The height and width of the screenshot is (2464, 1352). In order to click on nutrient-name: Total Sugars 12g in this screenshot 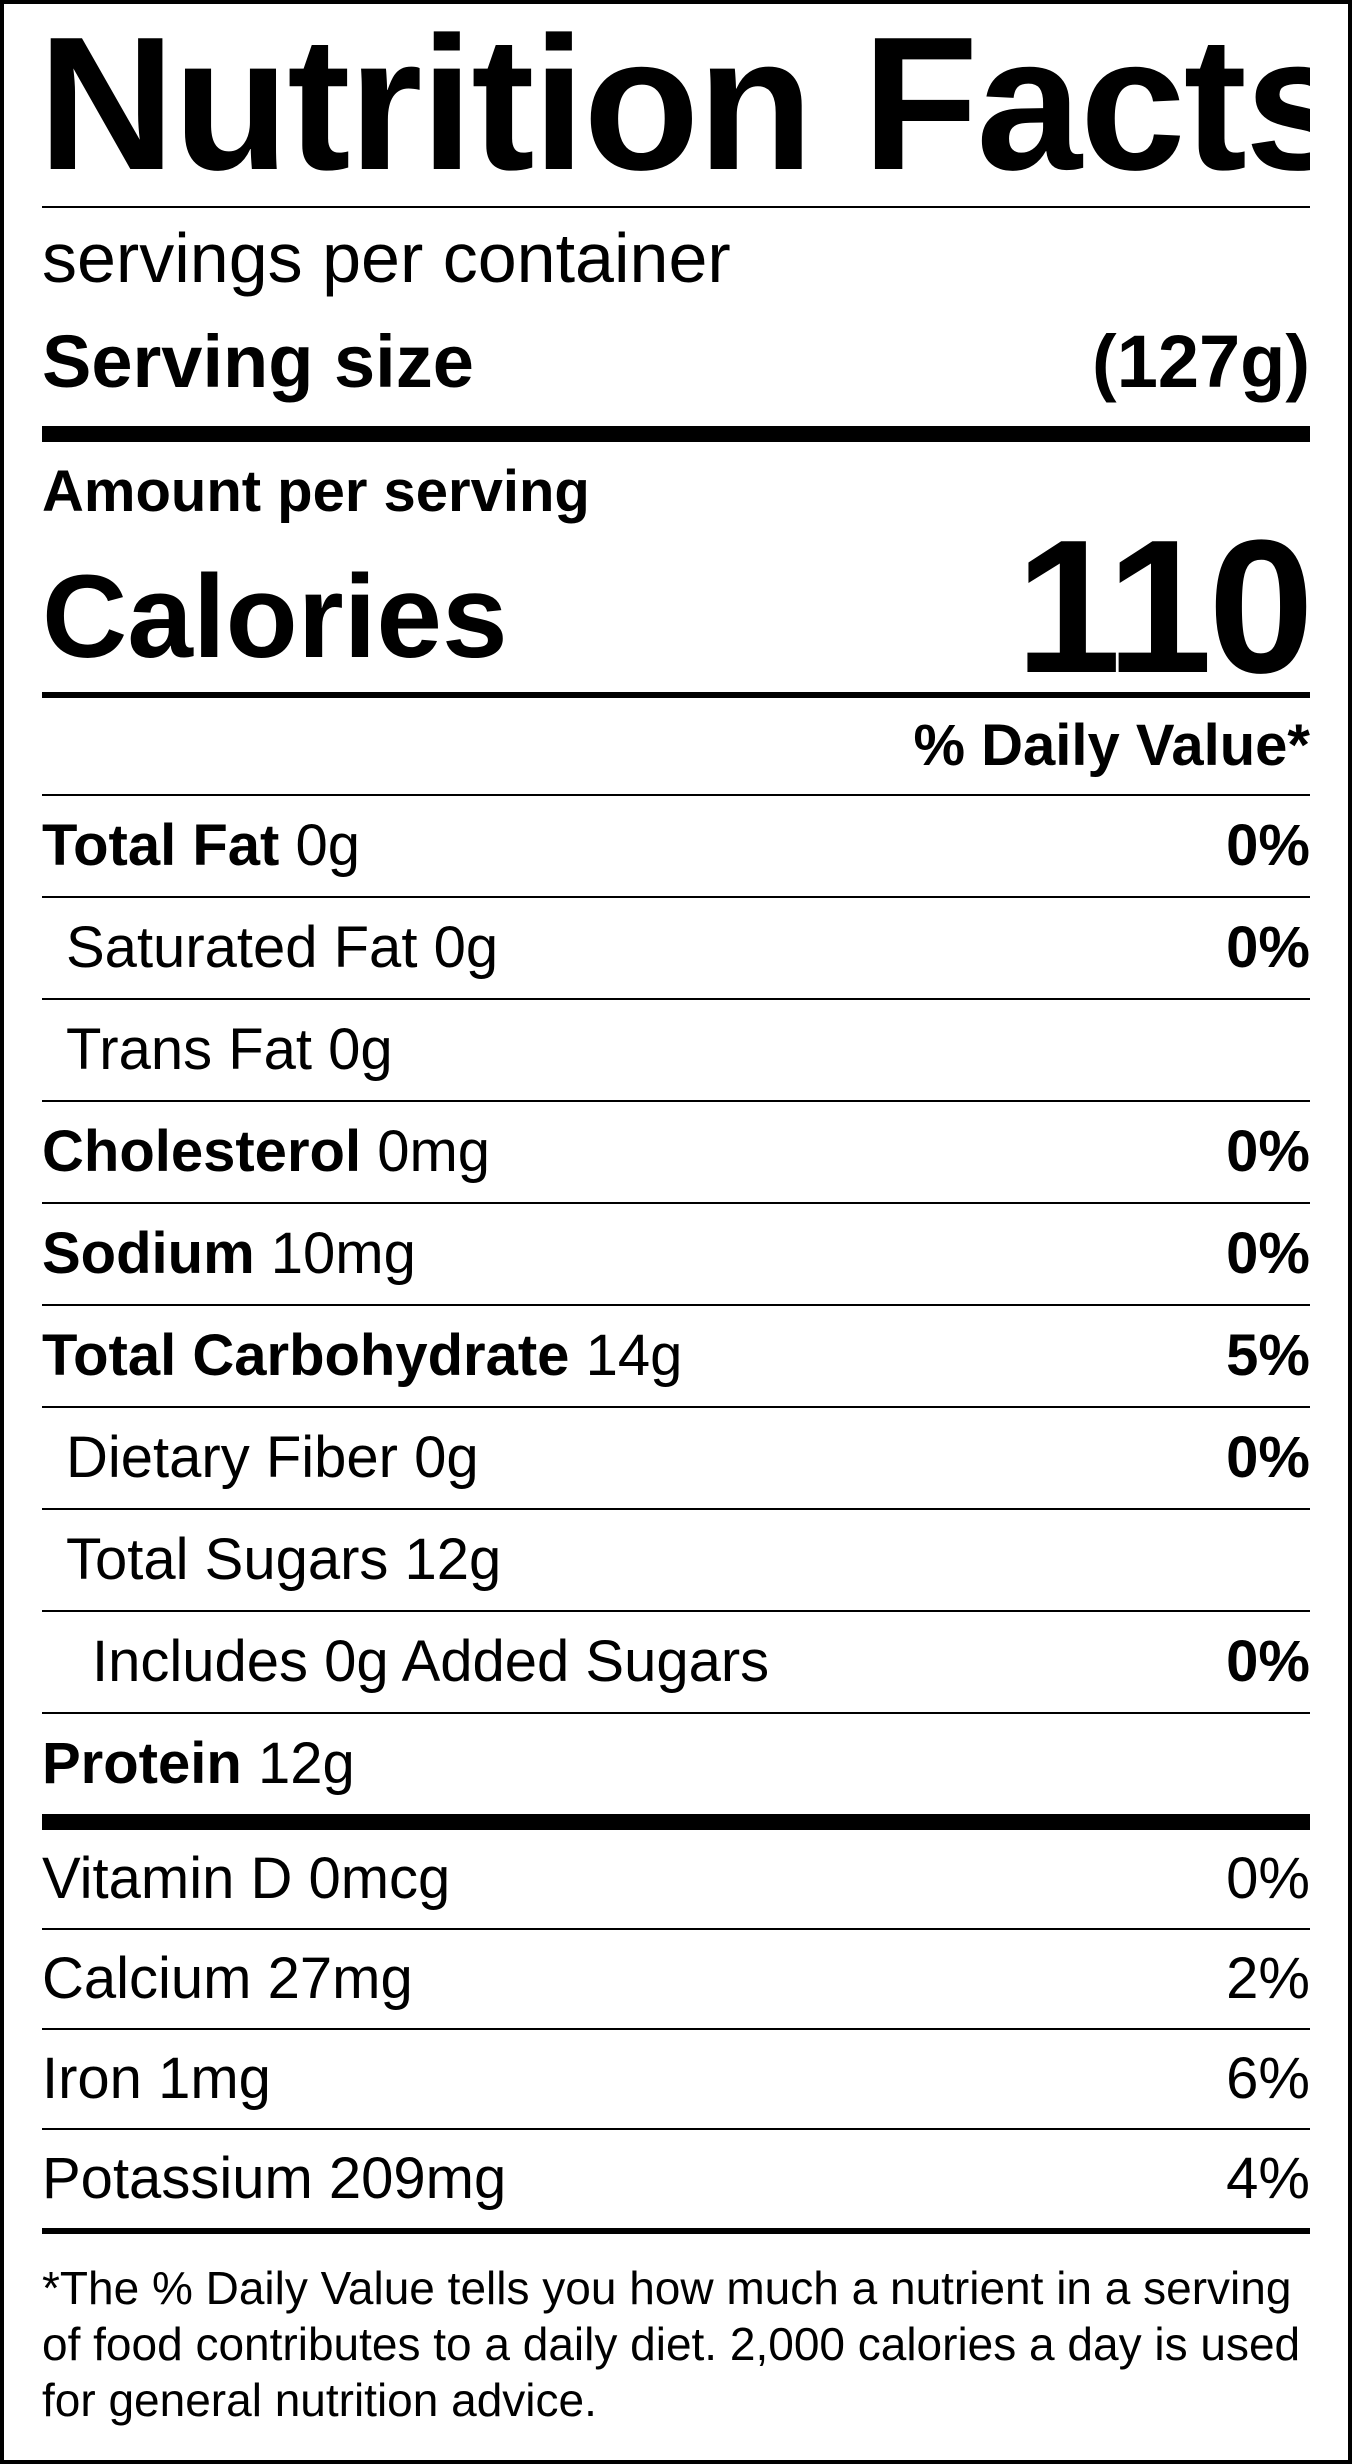, I will do `click(284, 1559)`.